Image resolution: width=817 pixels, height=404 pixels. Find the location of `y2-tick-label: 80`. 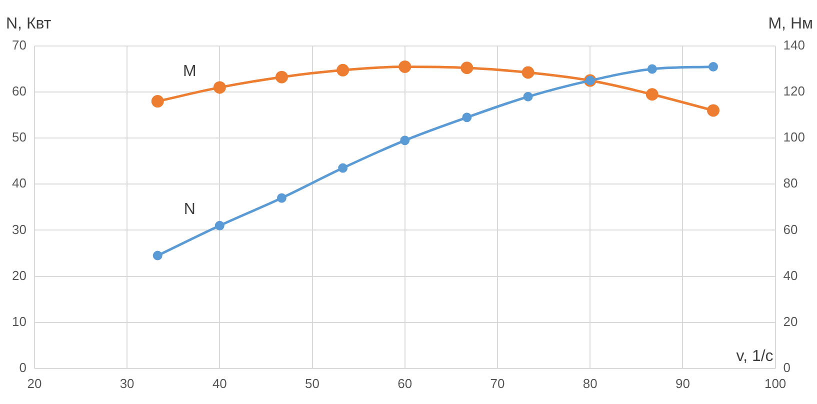

y2-tick-label: 80 is located at coordinates (790, 183).